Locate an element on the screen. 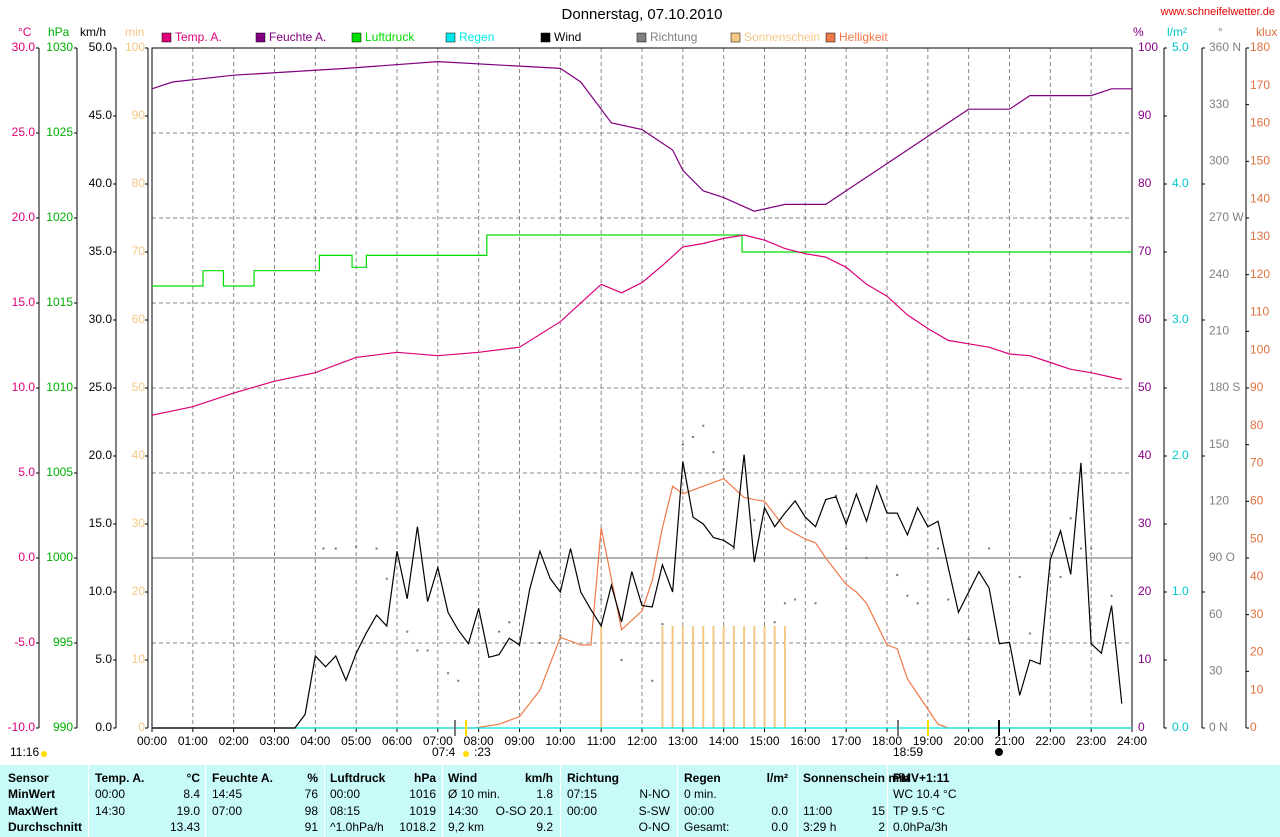 This screenshot has width=1280, height=837. x-tick-label: 09:00 is located at coordinates (519, 741).